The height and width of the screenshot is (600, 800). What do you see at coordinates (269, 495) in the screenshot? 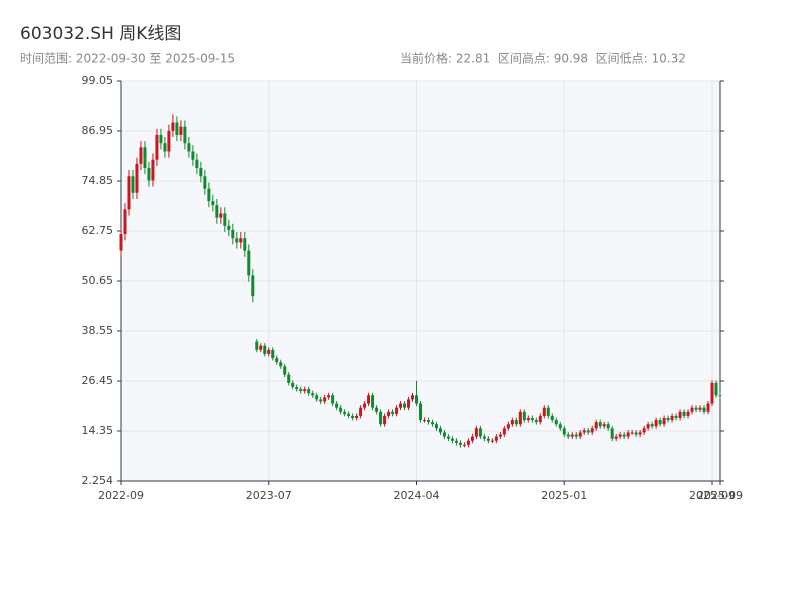
I see `x-tick-label: 2023-07` at bounding box center [269, 495].